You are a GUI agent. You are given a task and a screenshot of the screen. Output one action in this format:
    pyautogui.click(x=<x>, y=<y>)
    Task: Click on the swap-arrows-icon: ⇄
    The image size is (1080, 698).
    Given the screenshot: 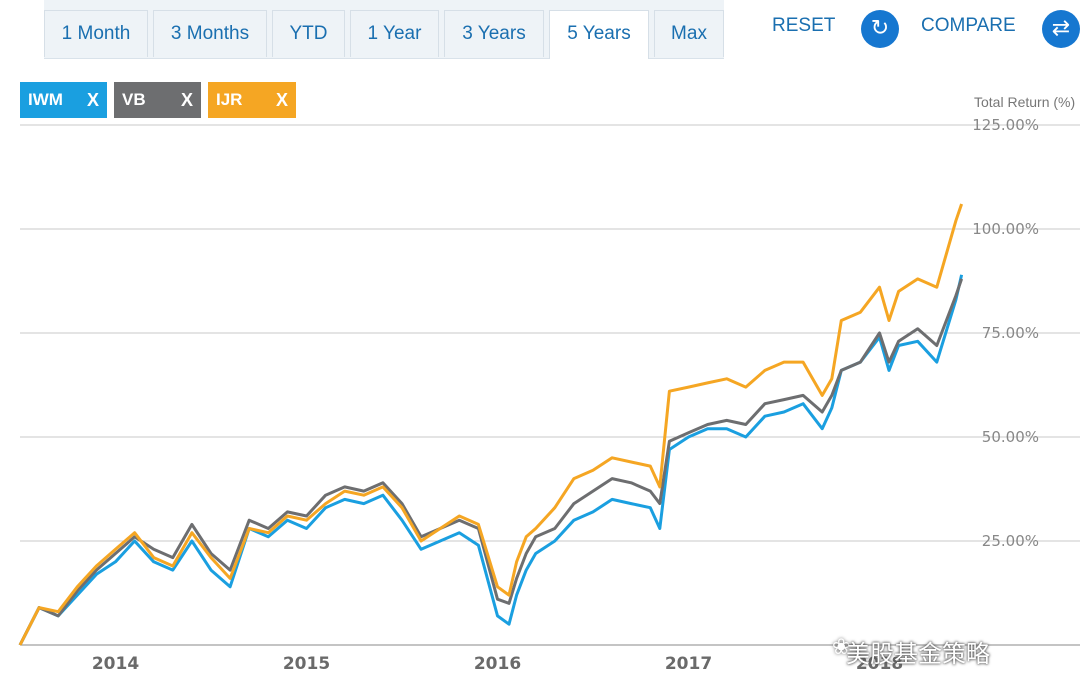 What is the action you would take?
    pyautogui.click(x=1061, y=29)
    